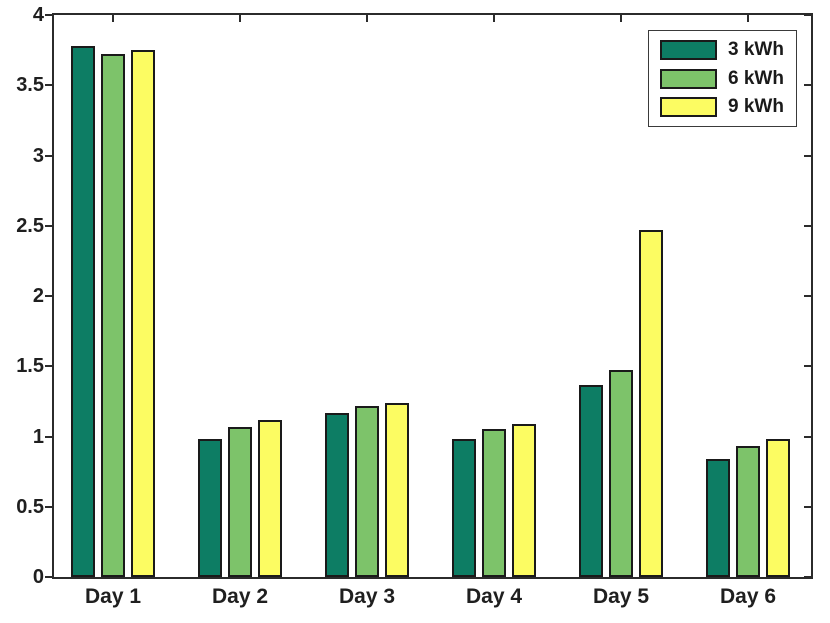  Describe the element at coordinates (38, 155) in the screenshot. I see `y-tick-label: 3` at that location.